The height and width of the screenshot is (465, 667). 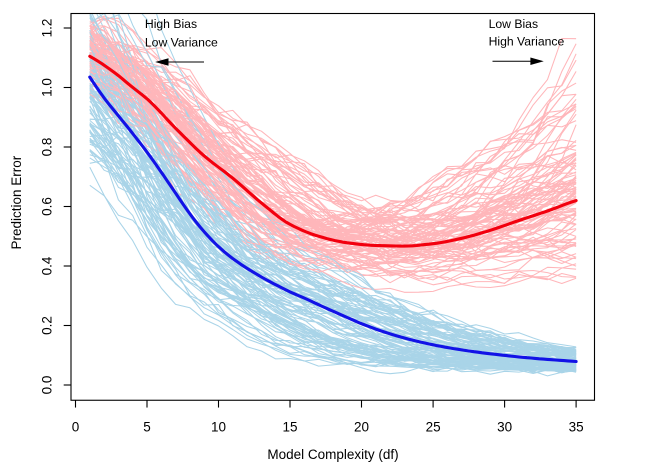 What do you see at coordinates (47, 87) in the screenshot?
I see `svg-text: 1.0` at bounding box center [47, 87].